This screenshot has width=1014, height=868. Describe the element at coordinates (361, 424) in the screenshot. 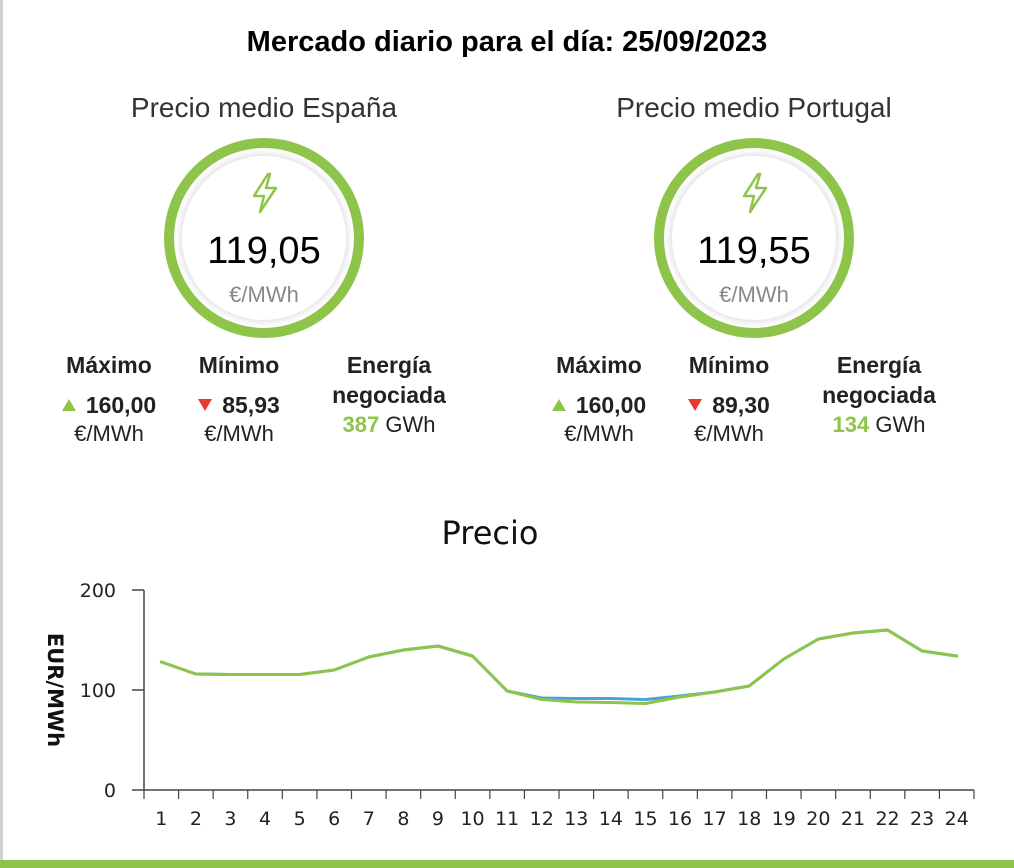

I see `energy-value: 387` at that location.